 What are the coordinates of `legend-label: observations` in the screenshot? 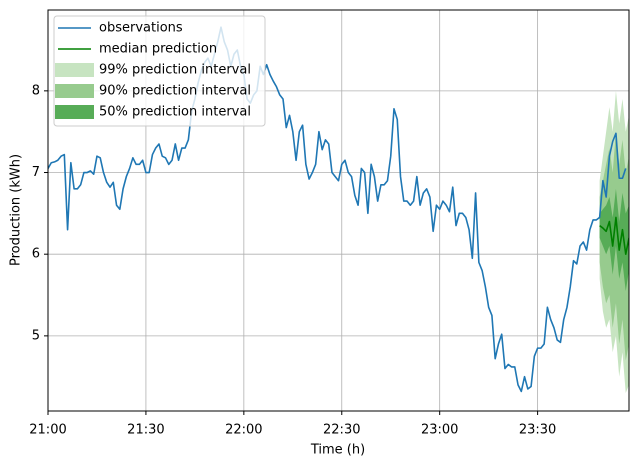 It's located at (141, 28).